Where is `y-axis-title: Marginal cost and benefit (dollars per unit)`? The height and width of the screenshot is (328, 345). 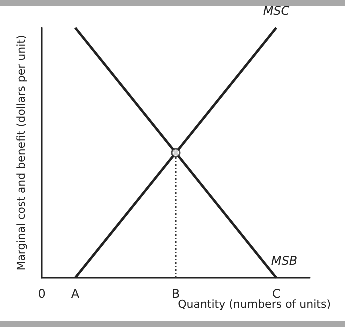 y-axis-title: Marginal cost and benefit (dollars per unit) is located at coordinates (21, 153).